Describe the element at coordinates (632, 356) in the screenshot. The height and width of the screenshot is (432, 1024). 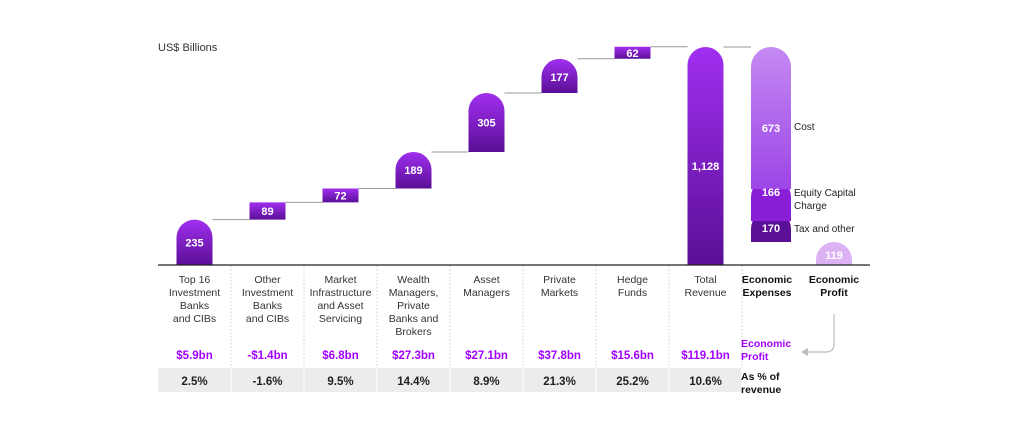
I see `economic-profit-value: $15.6bn` at that location.